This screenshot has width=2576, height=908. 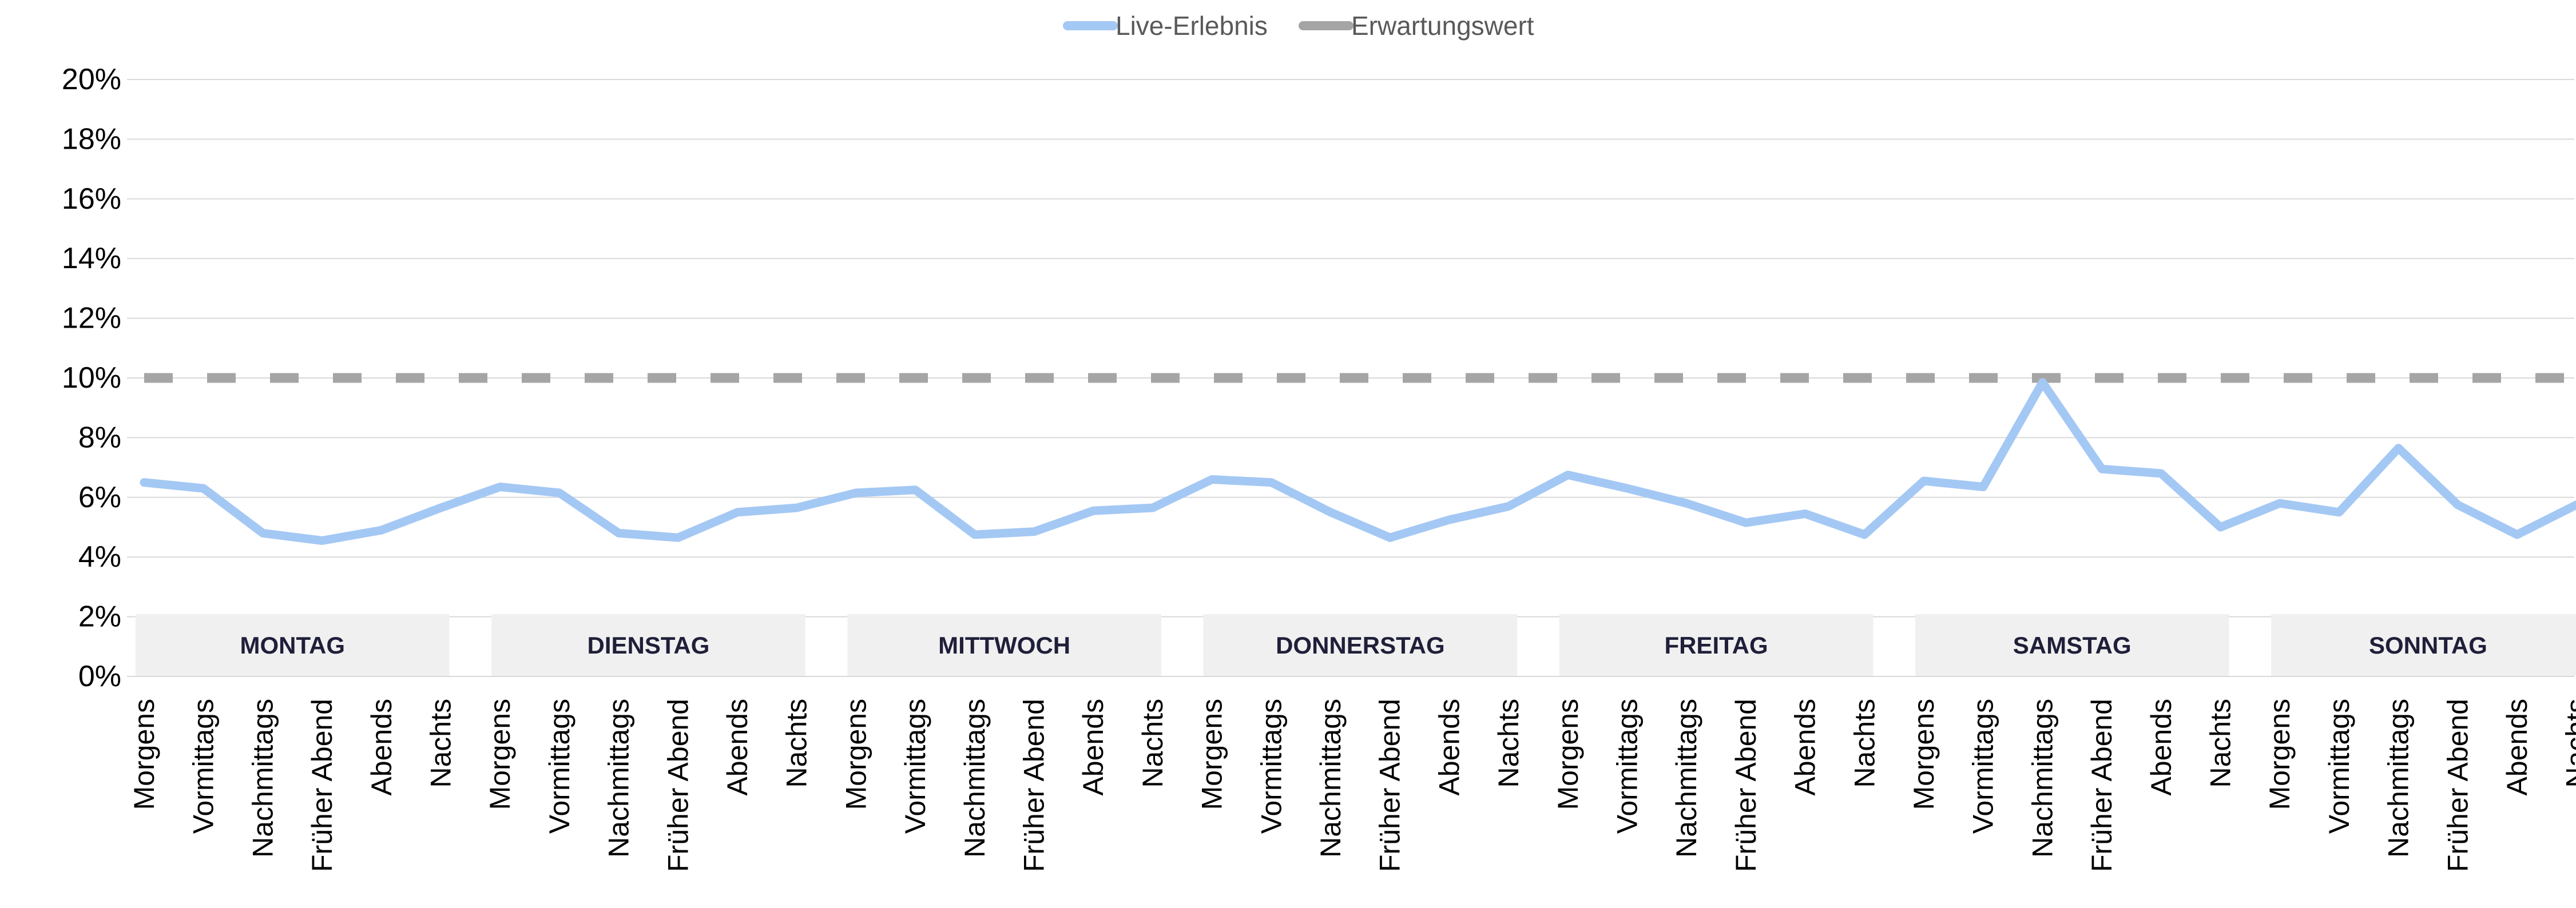 I want to click on y-tick-label: 2%, so click(x=99, y=617).